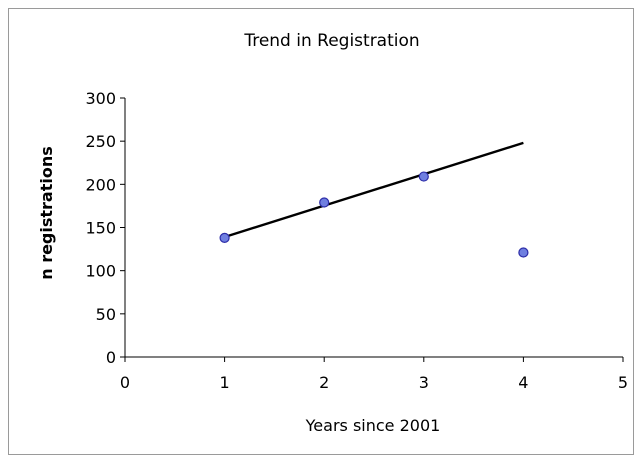 The height and width of the screenshot is (457, 640). I want to click on trendline, so click(374, 190).